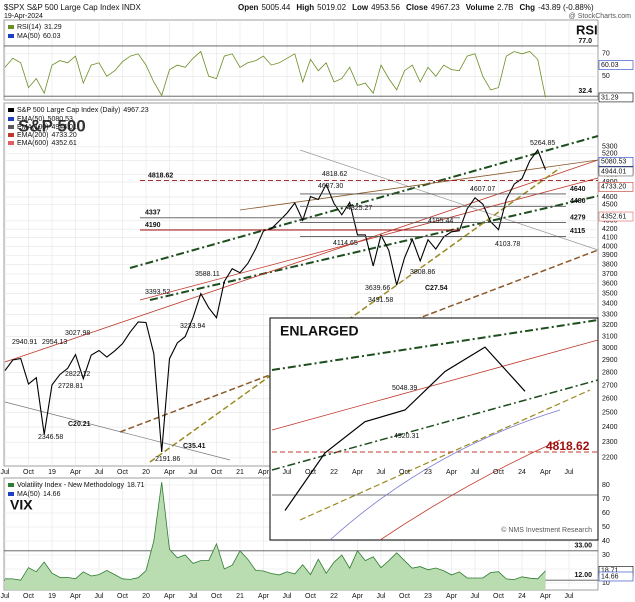  What do you see at coordinates (248, 7) in the screenshot?
I see `quote-label: Open` at bounding box center [248, 7].